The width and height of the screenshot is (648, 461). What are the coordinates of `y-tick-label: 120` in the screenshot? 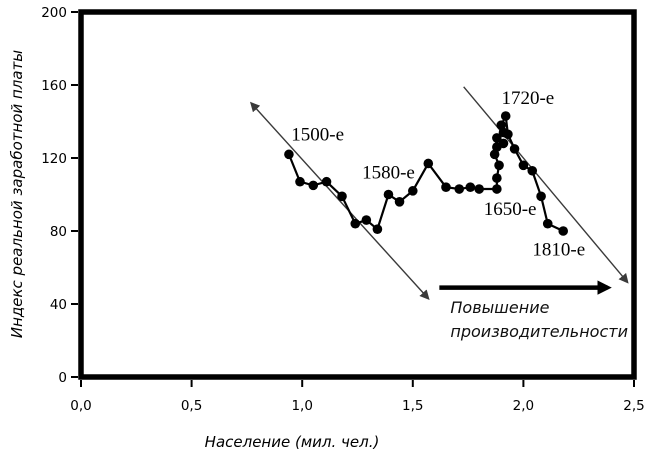 It's located at (54, 159).